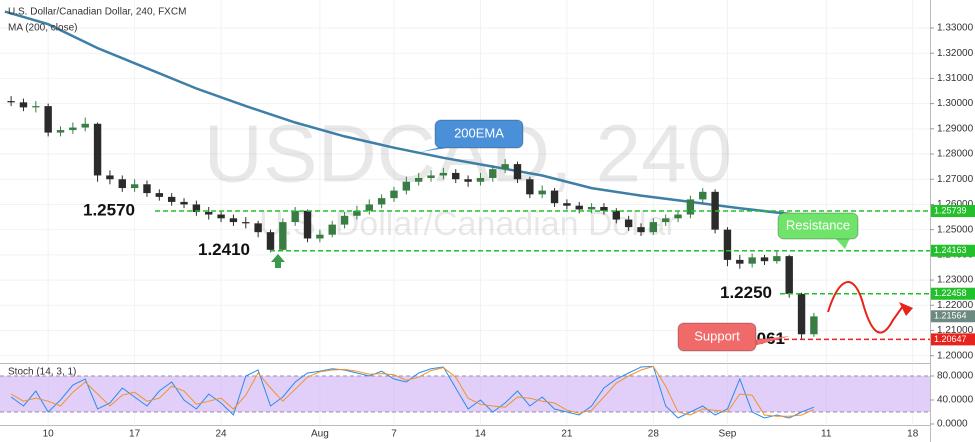  What do you see at coordinates (222, 434) in the screenshot?
I see `x-tick-label: 24` at bounding box center [222, 434].